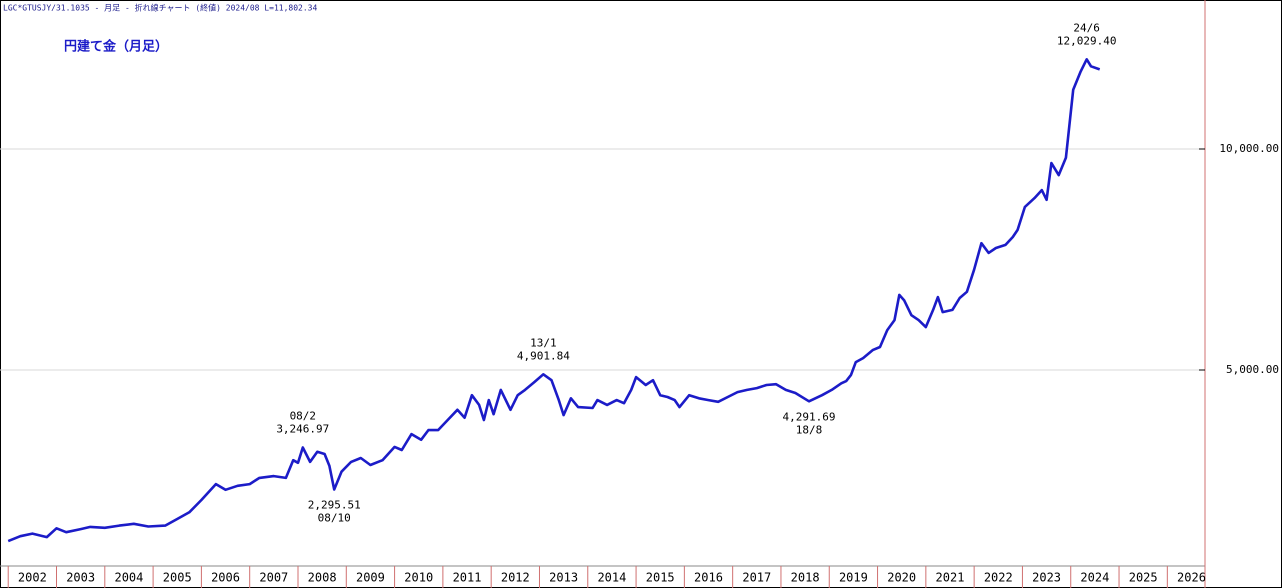  Describe the element at coordinates (322, 578) in the screenshot. I see `x-tick-label: 2008` at that location.